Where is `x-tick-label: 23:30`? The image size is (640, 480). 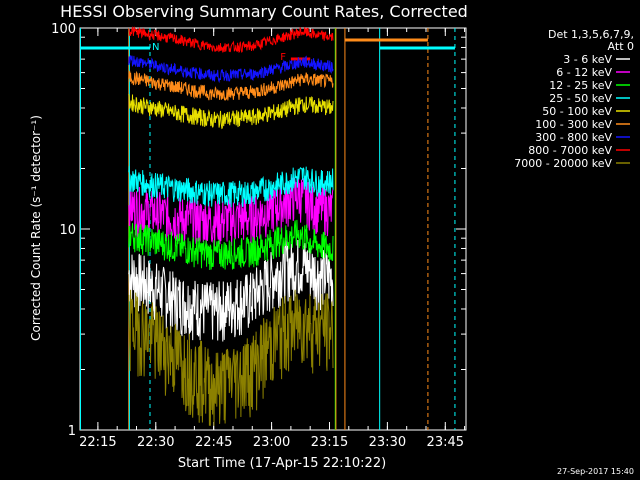 x-tick-label: 23:30 is located at coordinates (387, 442).